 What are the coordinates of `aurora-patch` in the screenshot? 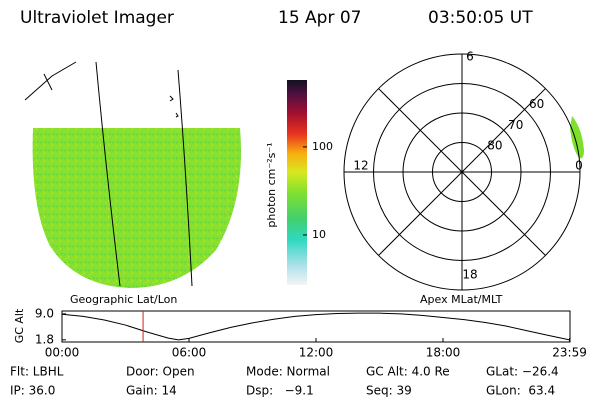 It's located at (577, 137).